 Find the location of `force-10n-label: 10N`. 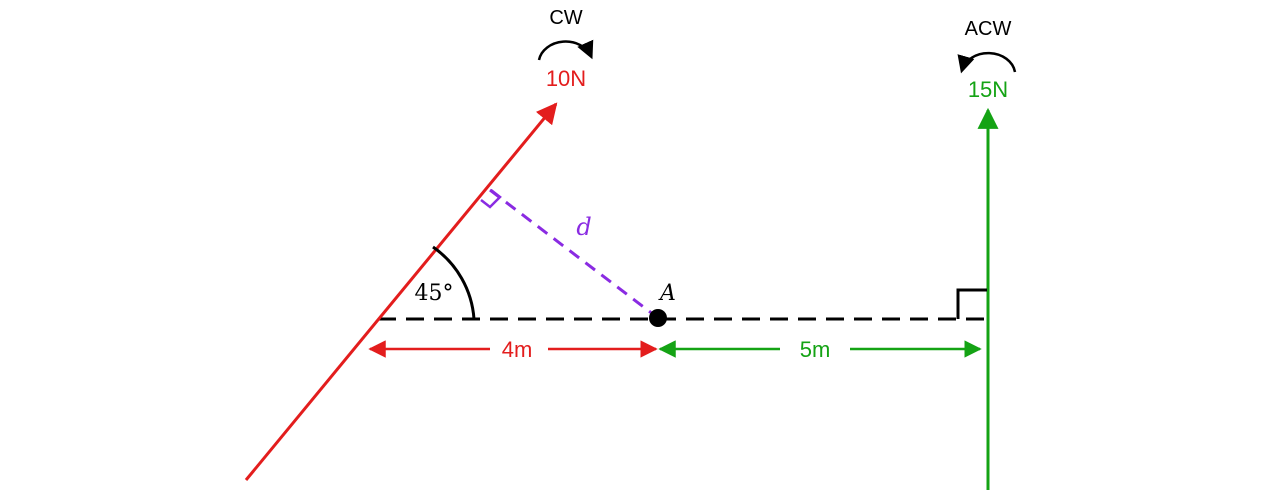

force-10n-label: 10N is located at coordinates (566, 78).